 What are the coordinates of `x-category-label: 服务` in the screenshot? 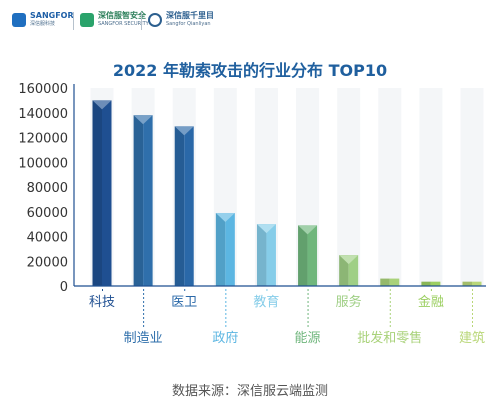 It's located at (349, 302).